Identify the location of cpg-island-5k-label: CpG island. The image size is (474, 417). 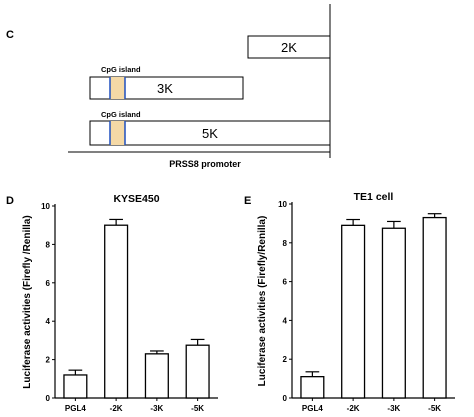
(121, 114).